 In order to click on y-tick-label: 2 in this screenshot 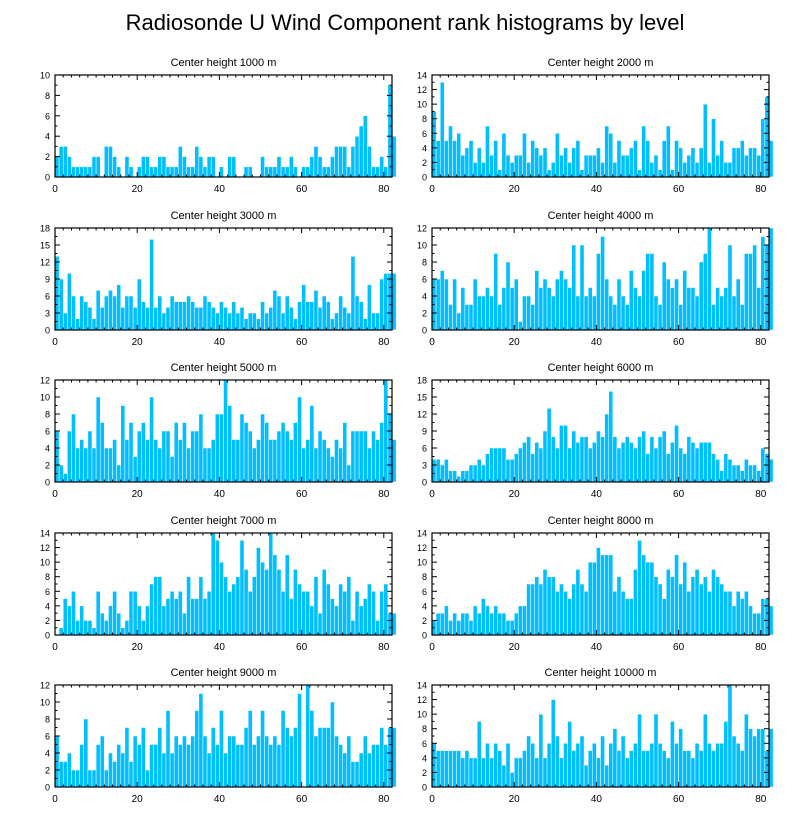, I will do `click(424, 621)`.